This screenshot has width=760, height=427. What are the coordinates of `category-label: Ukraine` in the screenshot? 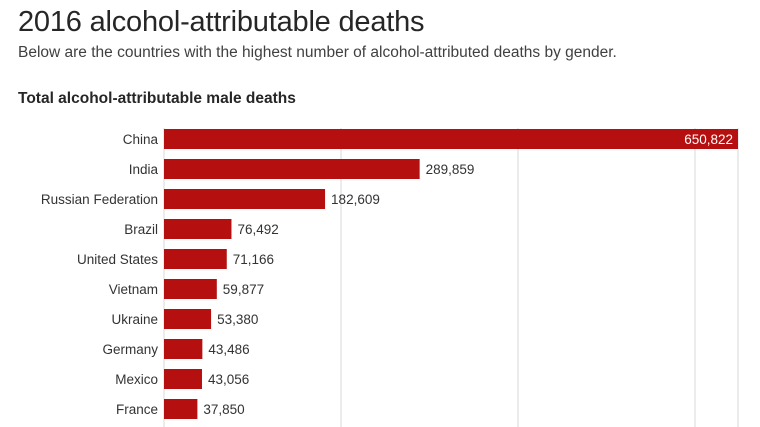 It's located at (134, 319).